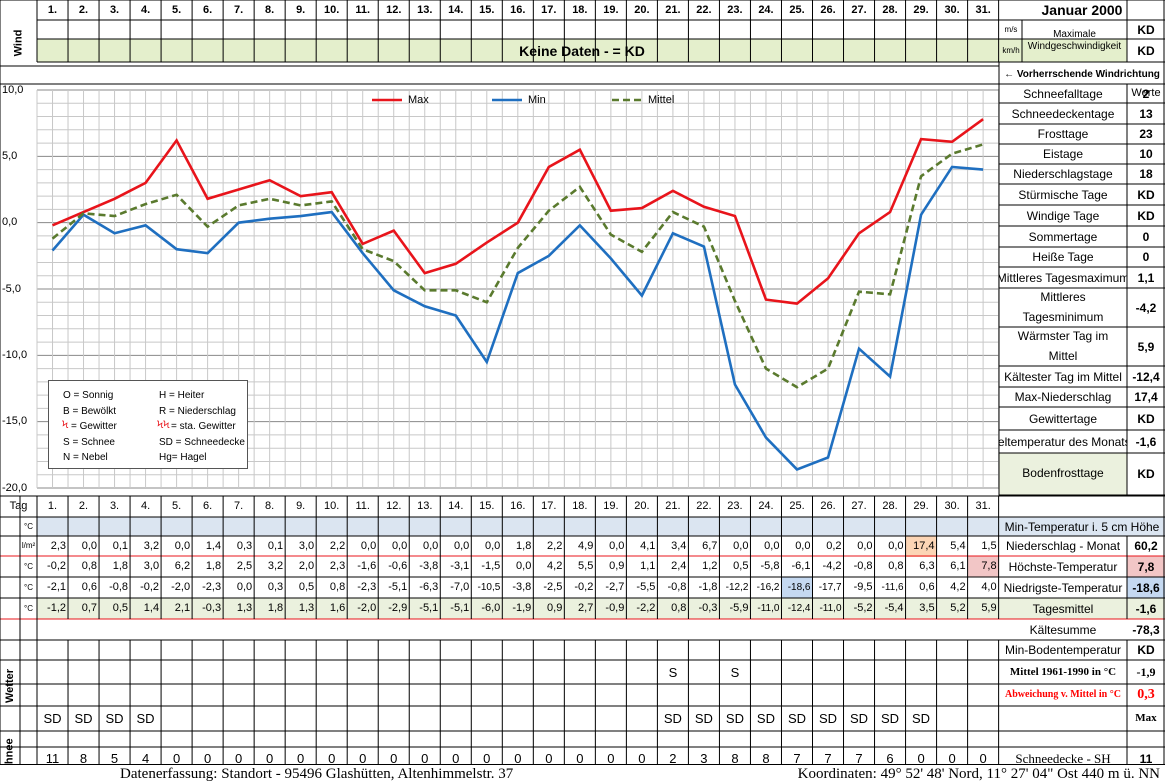 The image size is (1165, 784). What do you see at coordinates (83, 758) in the screenshot?
I see `snow-depth-cell: 8` at bounding box center [83, 758].